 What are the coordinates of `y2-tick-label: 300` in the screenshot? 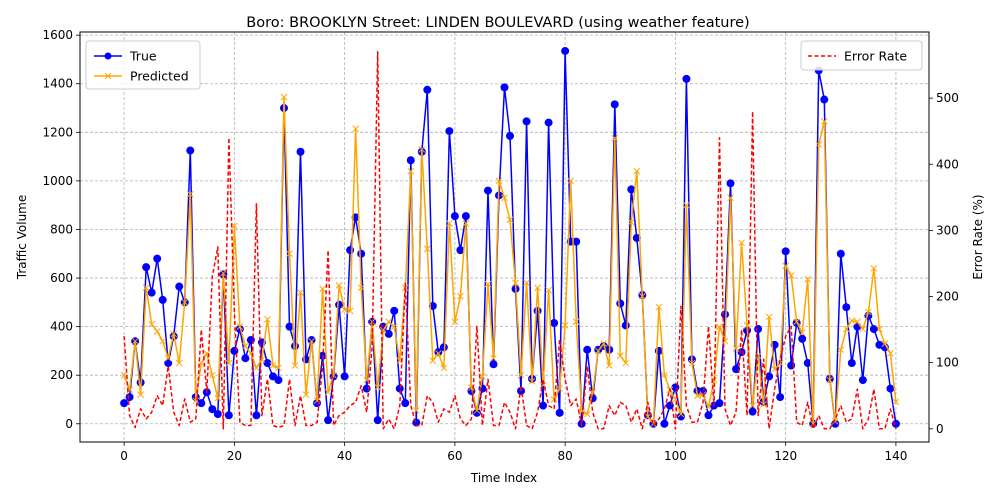 It's located at (947, 230).